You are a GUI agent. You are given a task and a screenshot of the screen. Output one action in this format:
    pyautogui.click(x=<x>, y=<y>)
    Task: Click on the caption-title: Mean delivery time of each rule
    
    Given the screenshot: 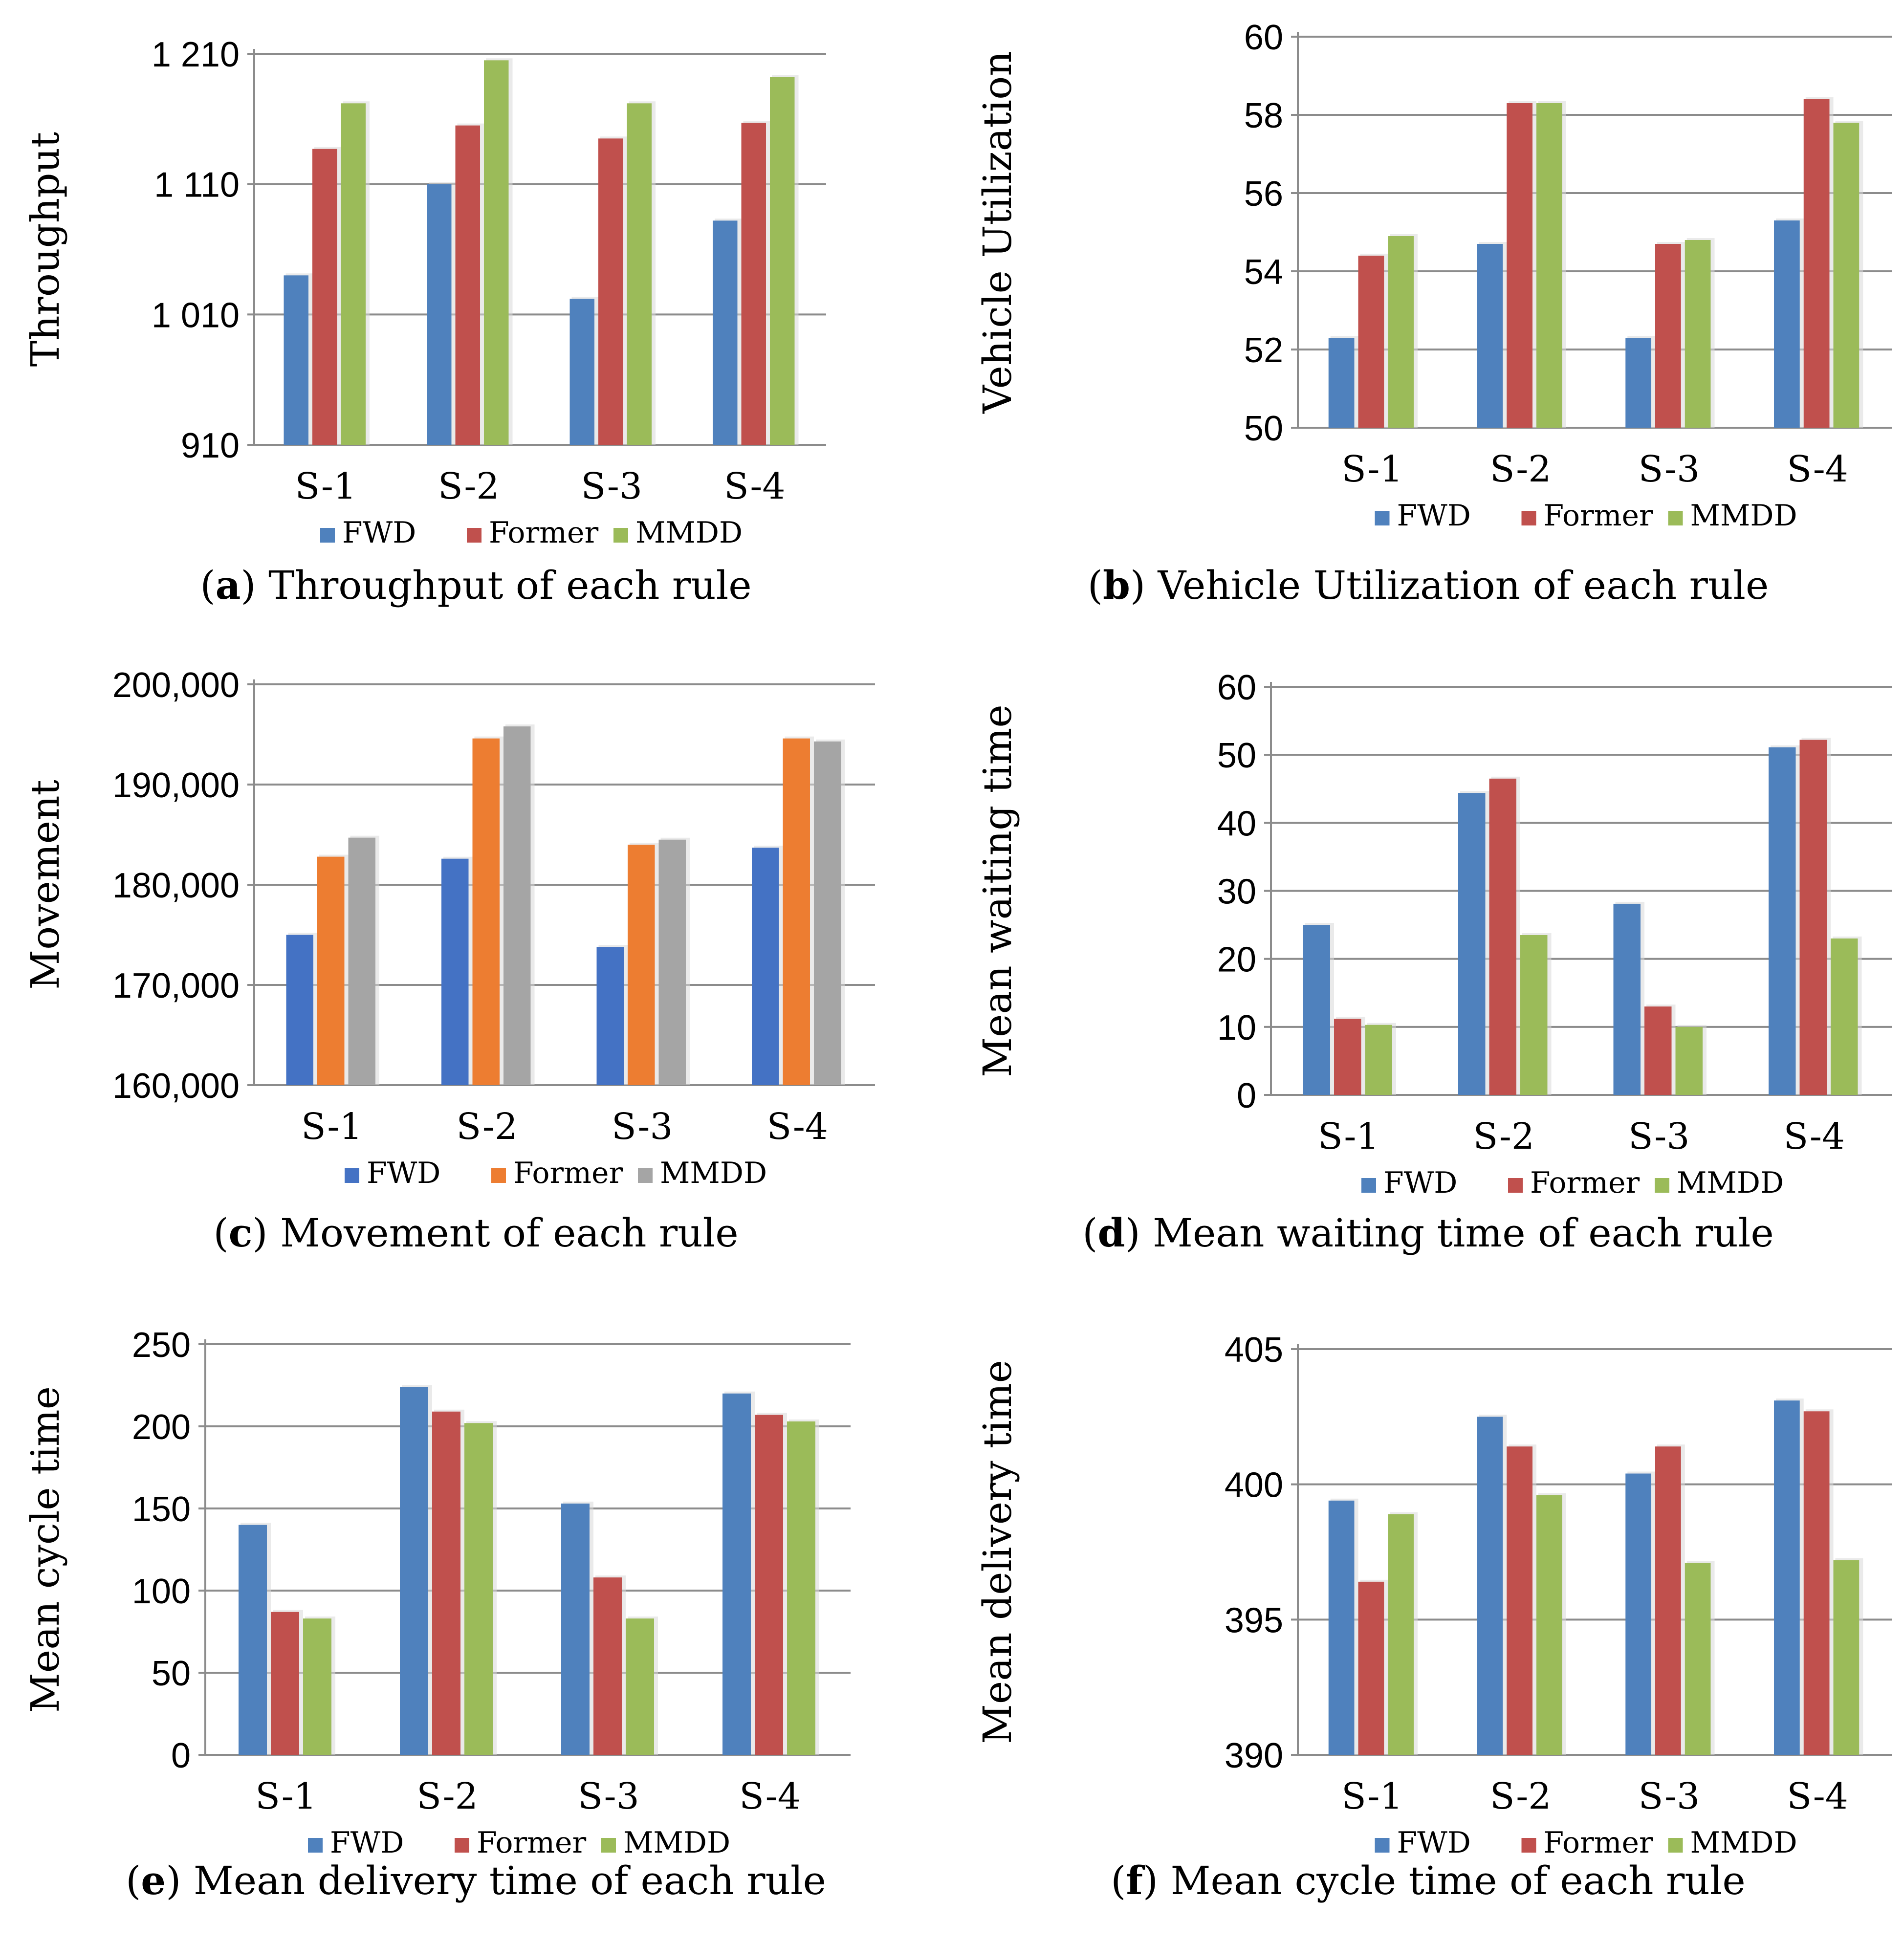 What is the action you would take?
    pyautogui.click(x=509, y=1881)
    